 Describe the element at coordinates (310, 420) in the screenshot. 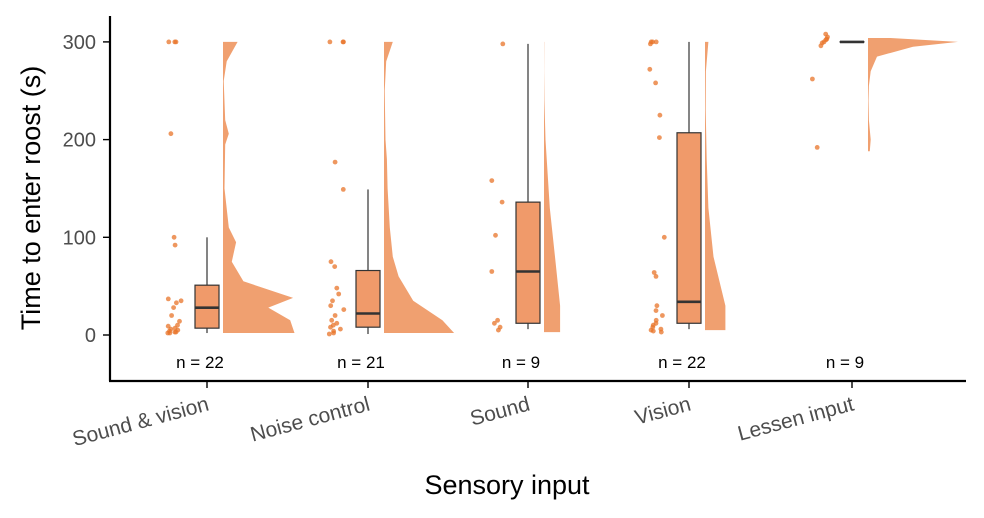

I see `x-tick-label-group-2: Noise control` at that location.